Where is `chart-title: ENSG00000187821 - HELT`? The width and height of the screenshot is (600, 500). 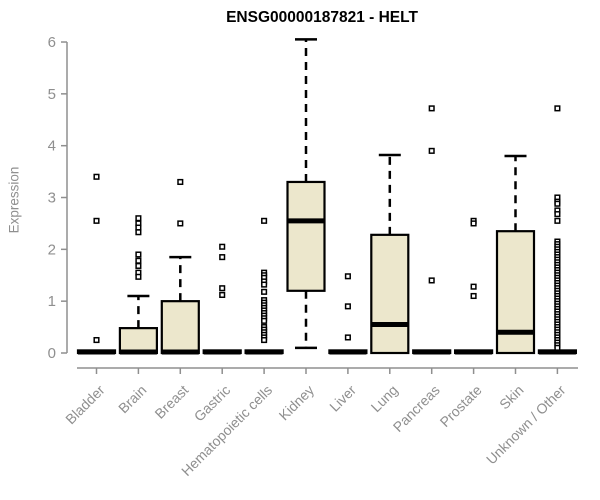
chart-title: ENSG00000187821 - HELT is located at coordinates (322, 17).